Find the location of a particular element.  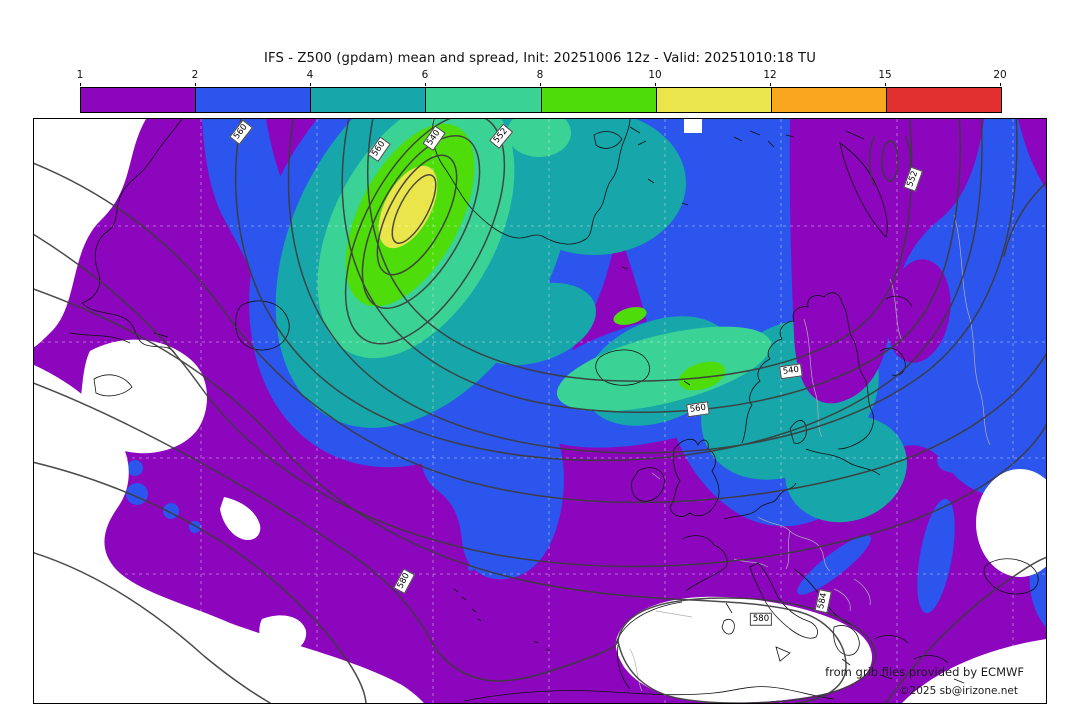

colorbar-tick-label: 6 is located at coordinates (425, 75).